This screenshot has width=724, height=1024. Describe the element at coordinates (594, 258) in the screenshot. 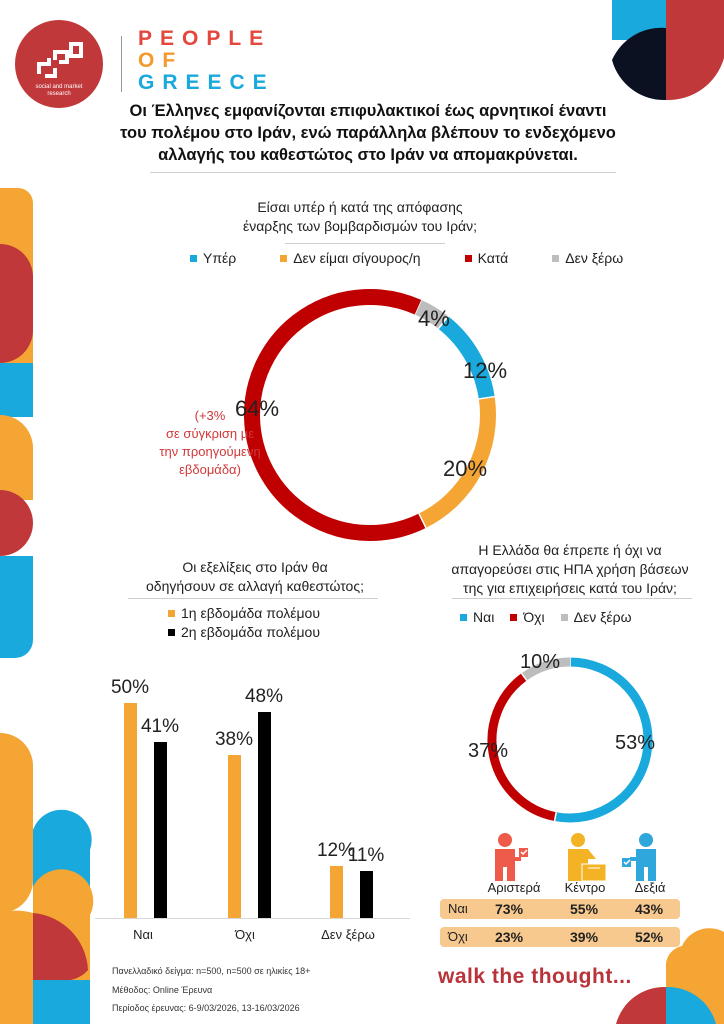

I see `legend-label: Δεν ξέρω` at that location.